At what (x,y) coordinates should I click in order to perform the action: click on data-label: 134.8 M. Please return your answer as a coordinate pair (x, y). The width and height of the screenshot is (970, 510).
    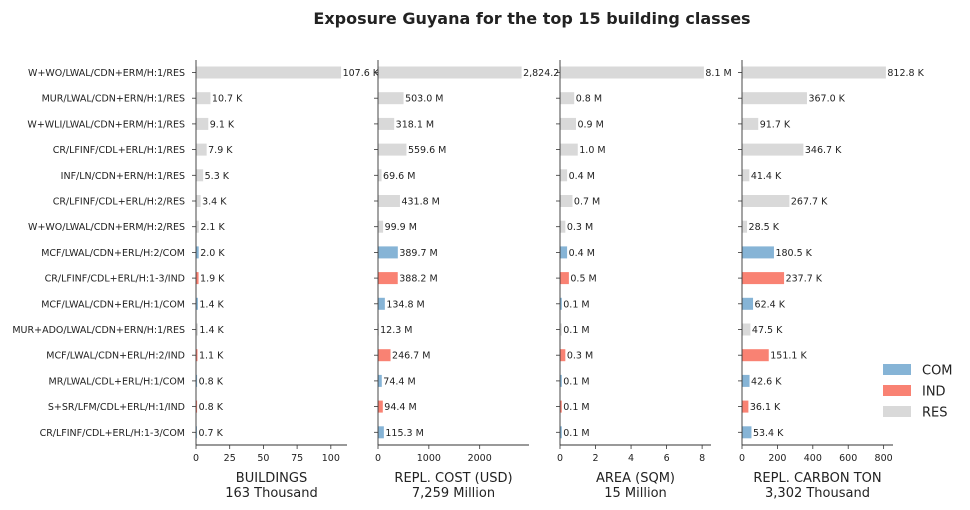
    Looking at the image, I should click on (405, 304).